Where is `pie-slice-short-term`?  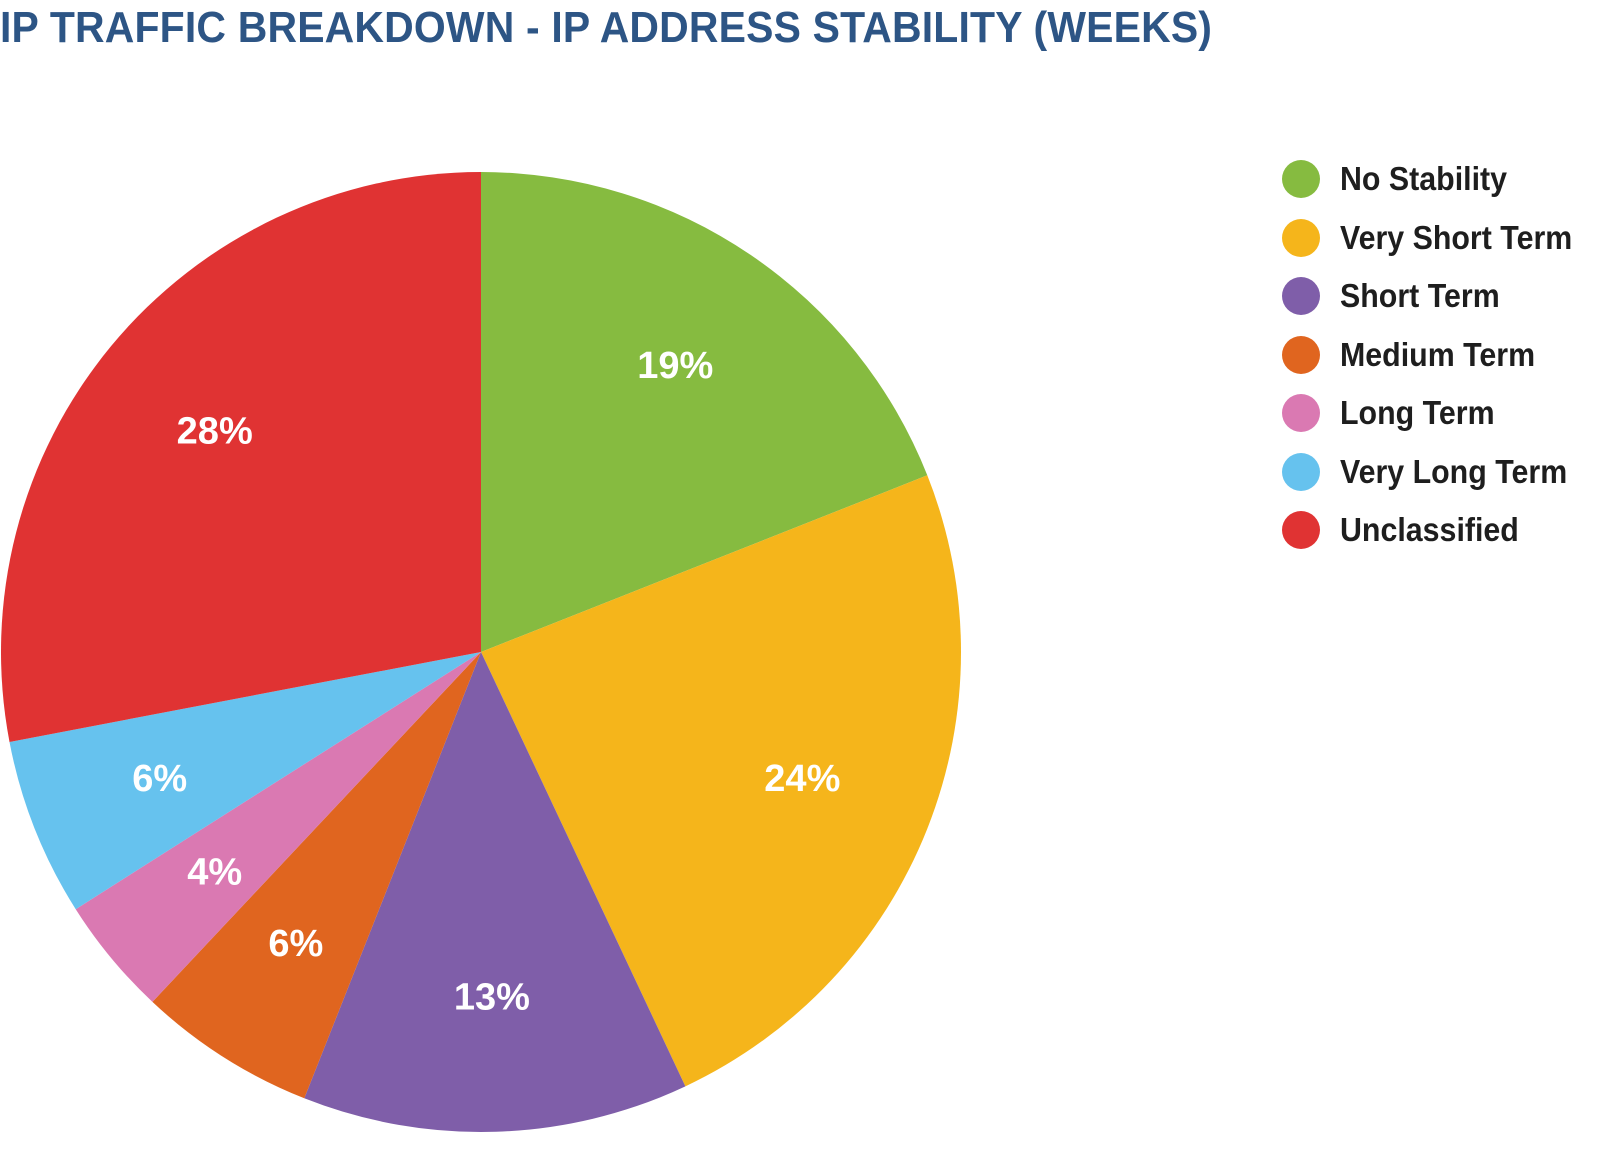 pie-slice-short-term is located at coordinates (495, 892).